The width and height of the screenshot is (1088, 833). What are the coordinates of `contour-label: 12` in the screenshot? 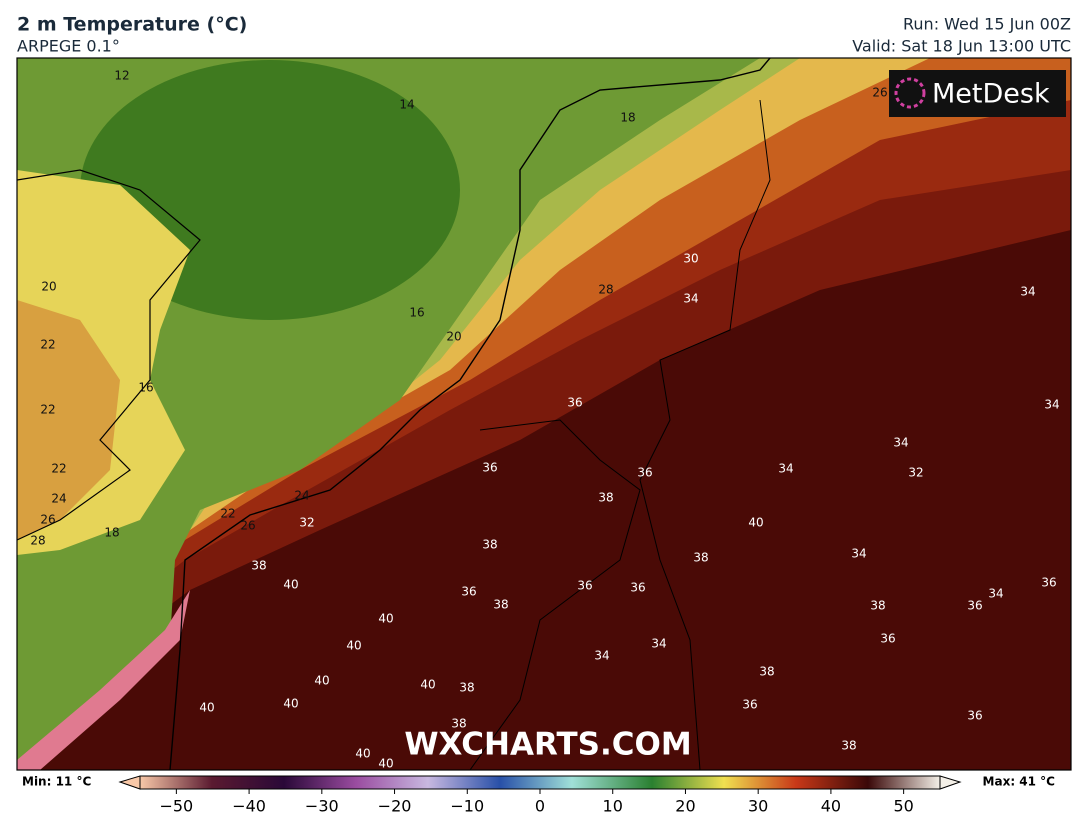 It's located at (121, 76).